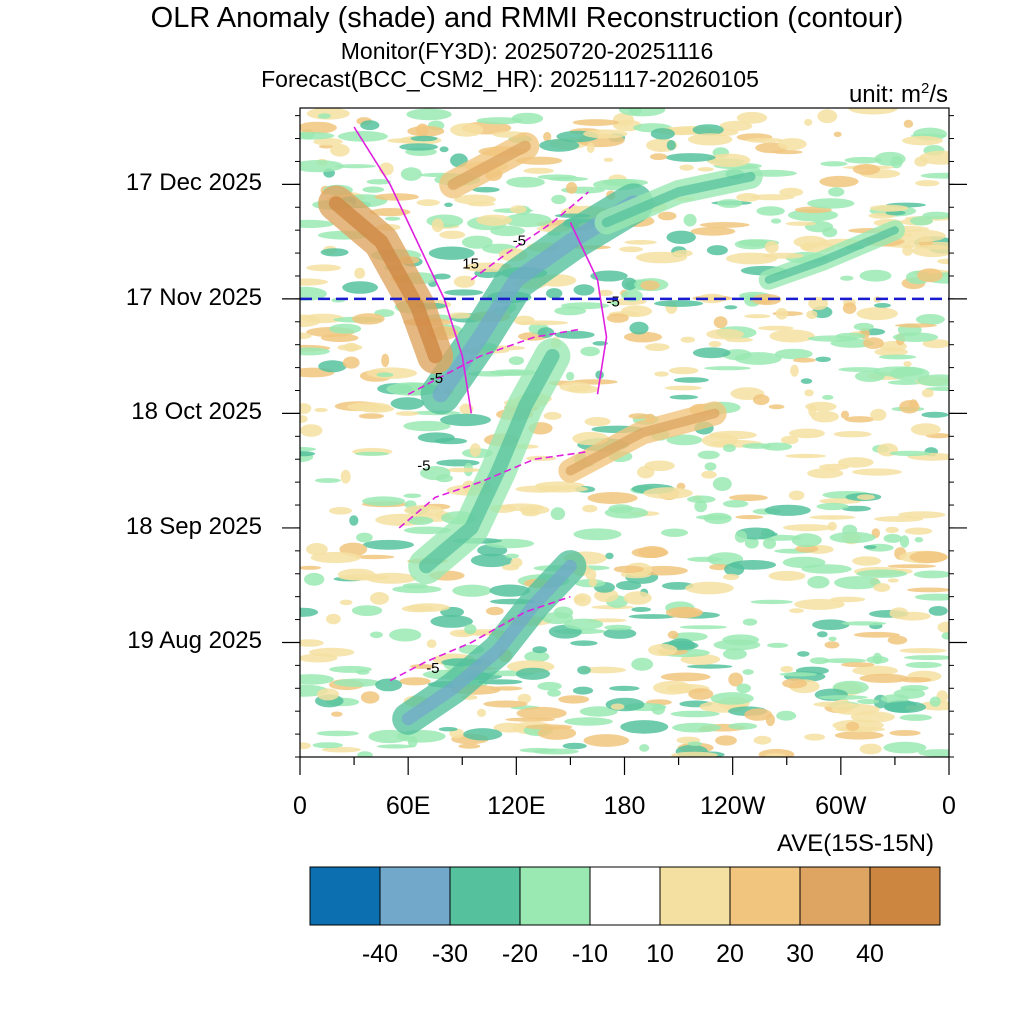  What do you see at coordinates (730, 954) in the screenshot?
I see `colorbar-label: 20` at bounding box center [730, 954].